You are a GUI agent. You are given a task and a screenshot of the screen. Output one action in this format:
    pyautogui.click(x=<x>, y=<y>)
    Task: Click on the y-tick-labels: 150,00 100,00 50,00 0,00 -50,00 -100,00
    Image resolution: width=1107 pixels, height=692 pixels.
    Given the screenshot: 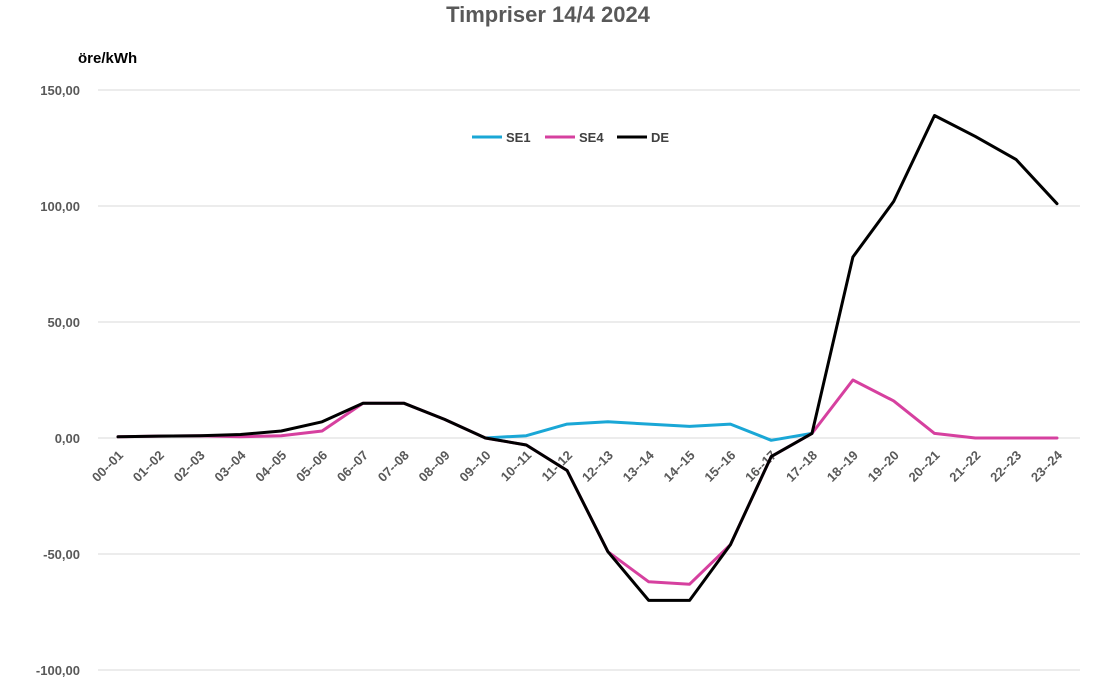 What is the action you would take?
    pyautogui.click(x=58, y=380)
    